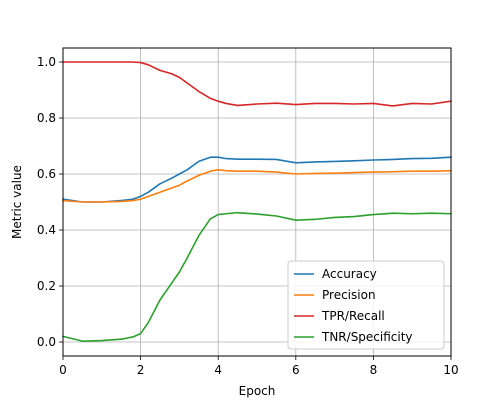  I want to click on x-tick-label: 6, so click(296, 370).